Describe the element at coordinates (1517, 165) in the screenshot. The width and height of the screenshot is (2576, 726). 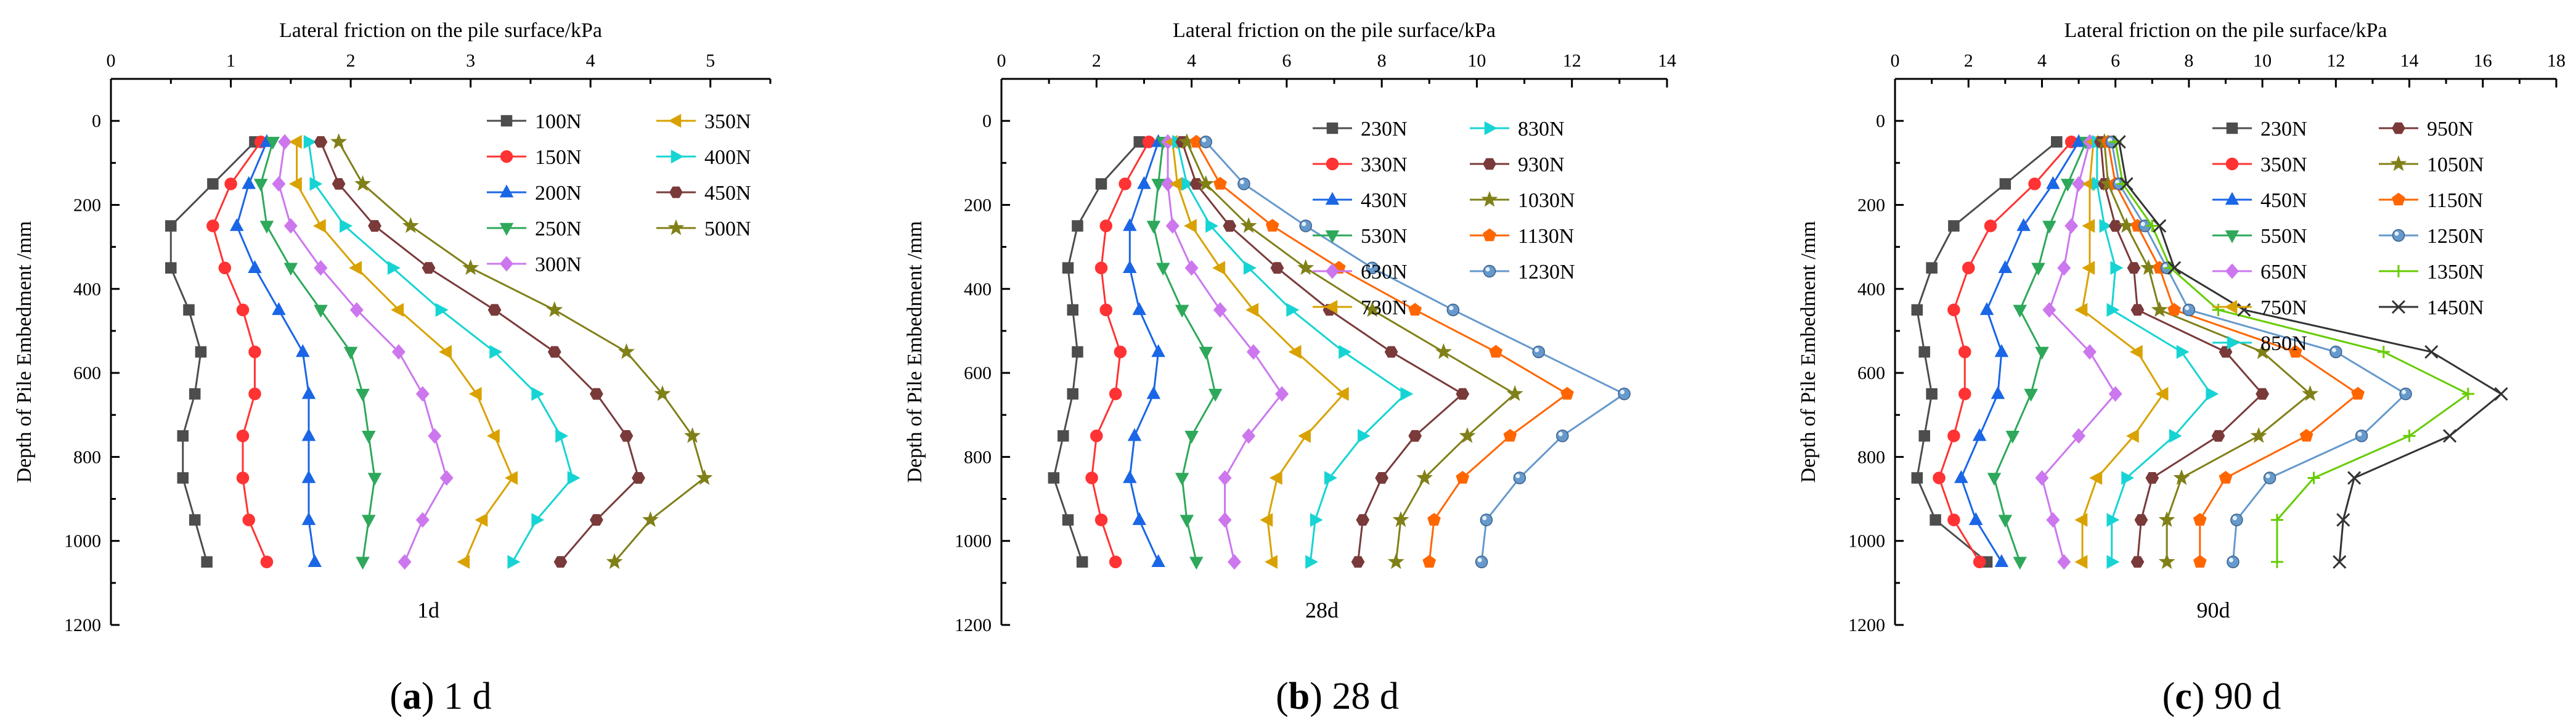
I see `legend-item: 930N` at that location.